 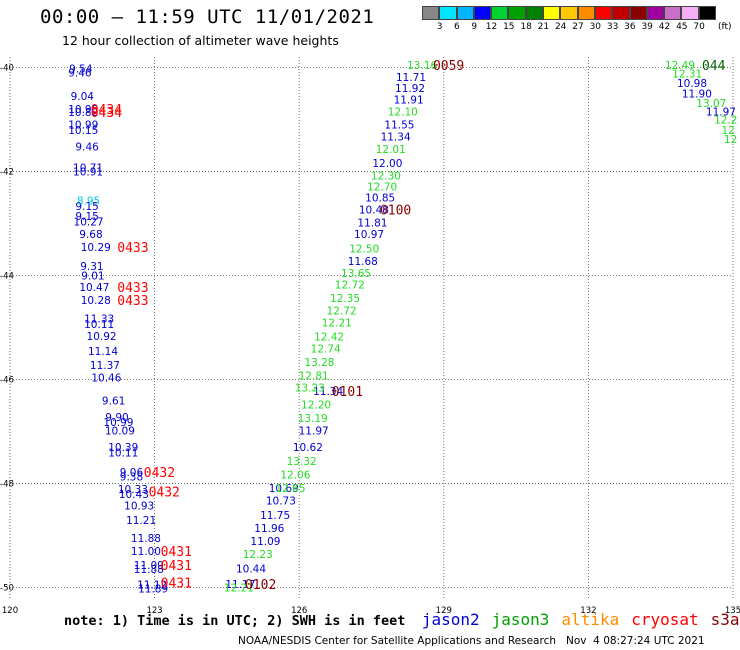 What do you see at coordinates (102, 337) in the screenshot?
I see `data-label: 10.92` at bounding box center [102, 337].